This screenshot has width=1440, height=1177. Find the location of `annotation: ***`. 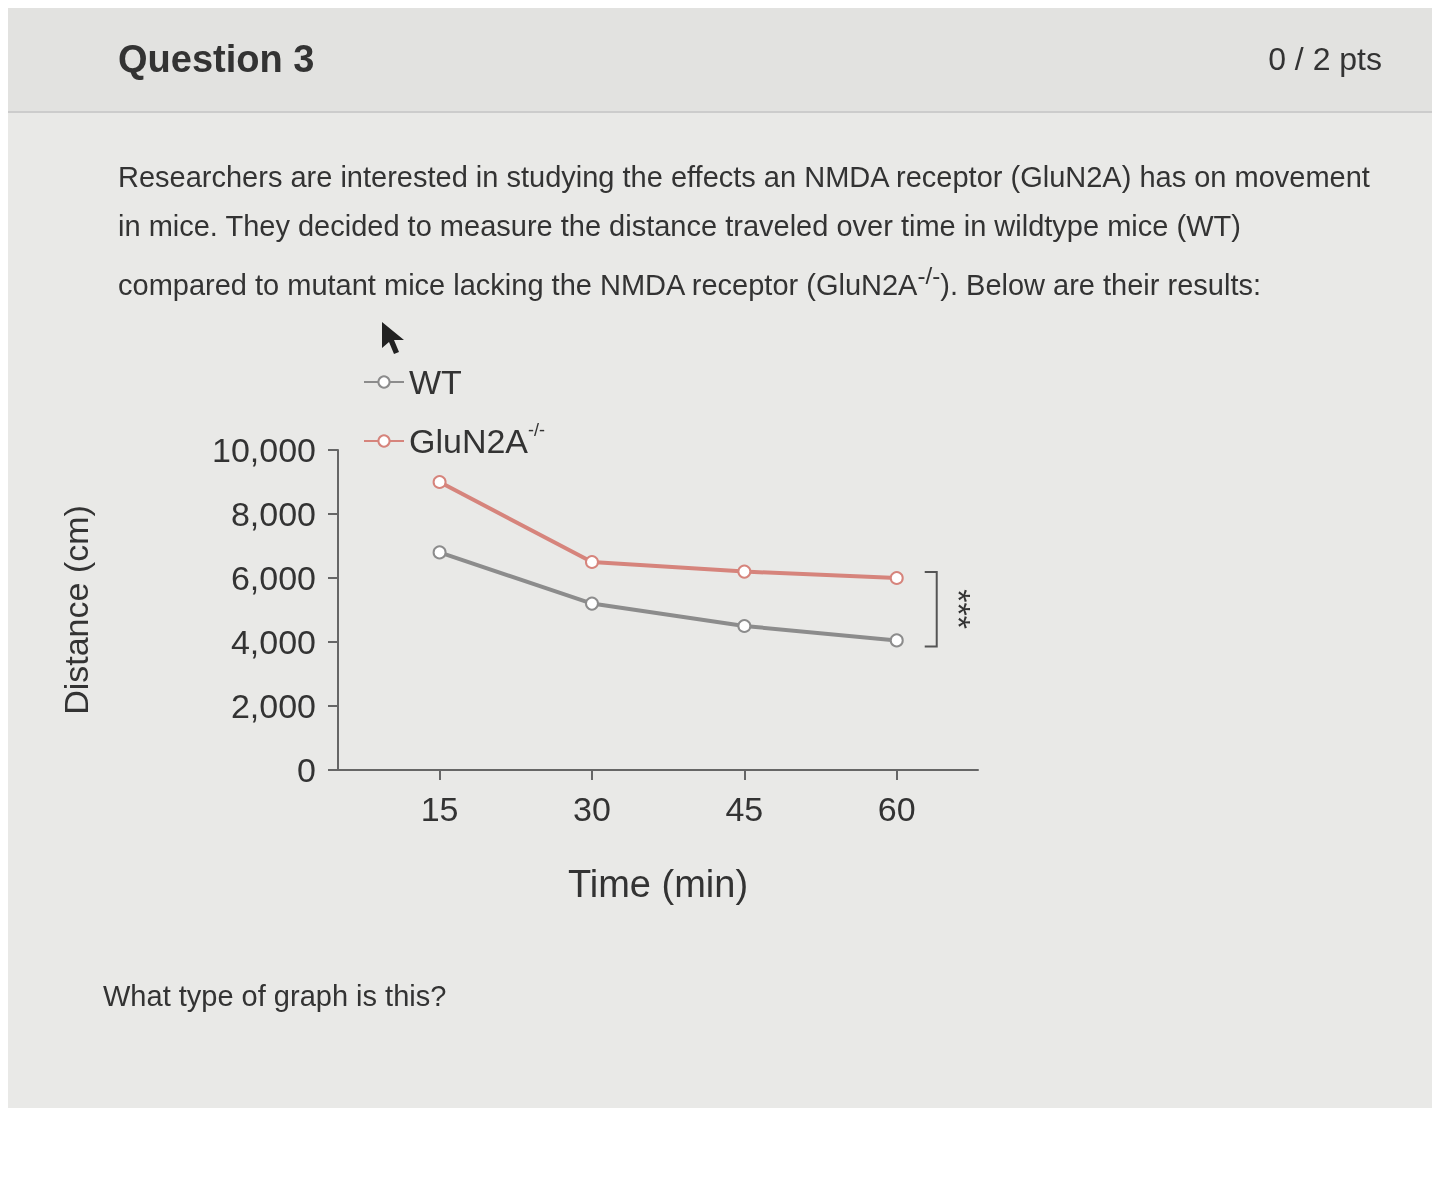

annotation: *** is located at coordinates (958, 609).